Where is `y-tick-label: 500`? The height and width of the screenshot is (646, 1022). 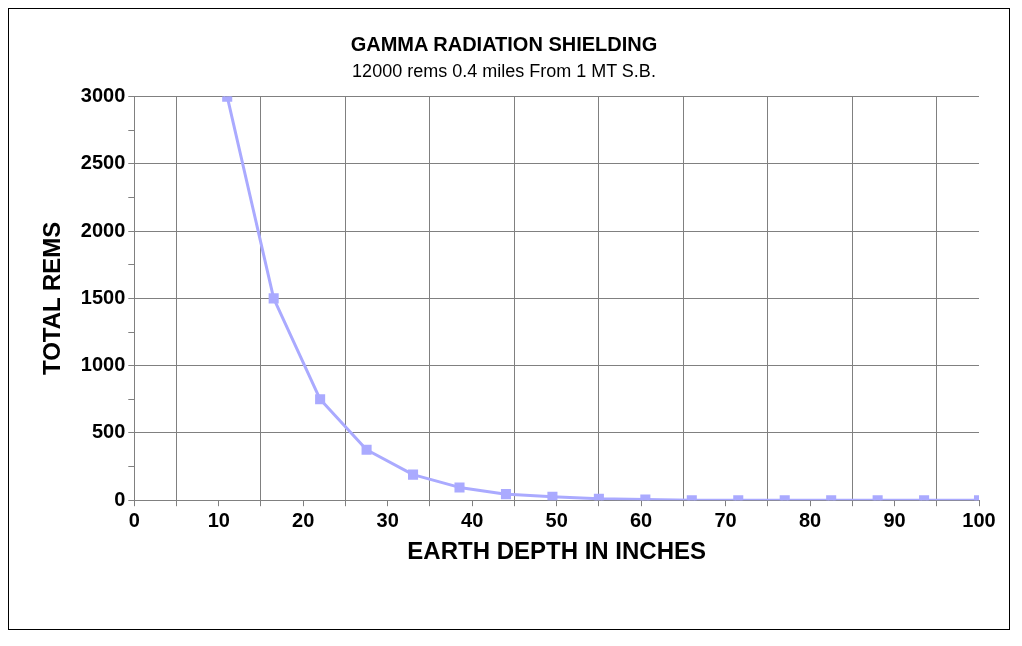 y-tick-label: 500 is located at coordinates (108, 431).